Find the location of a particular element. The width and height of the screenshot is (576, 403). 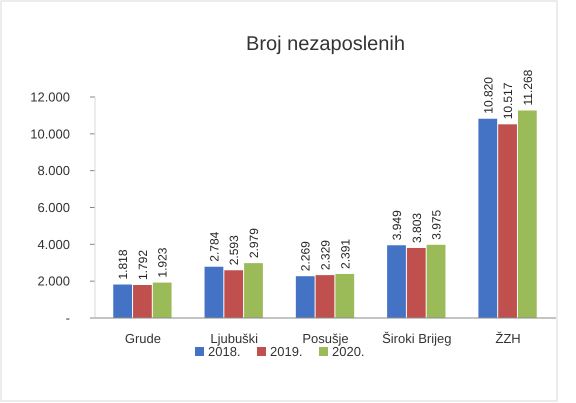

data-label: 11.268 is located at coordinates (527, 87).